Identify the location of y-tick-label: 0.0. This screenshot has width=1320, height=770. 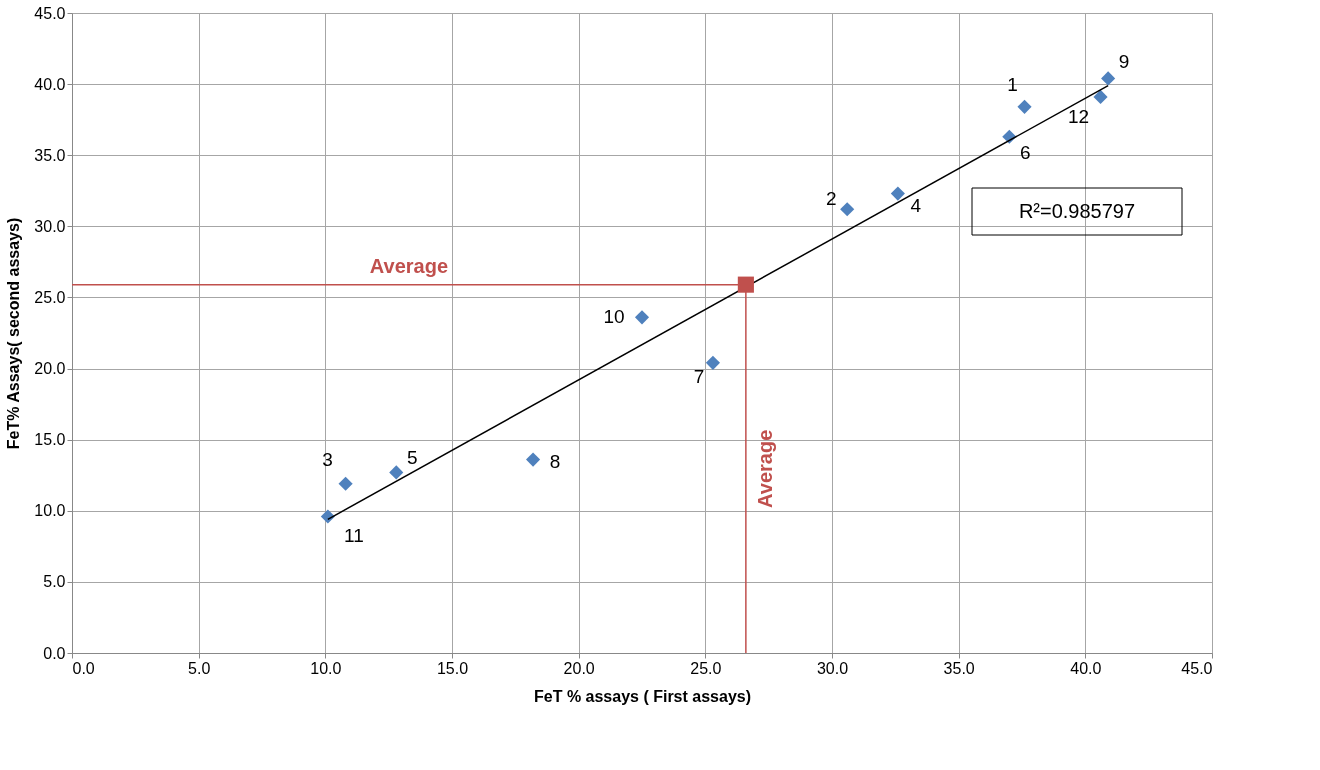
(54, 653).